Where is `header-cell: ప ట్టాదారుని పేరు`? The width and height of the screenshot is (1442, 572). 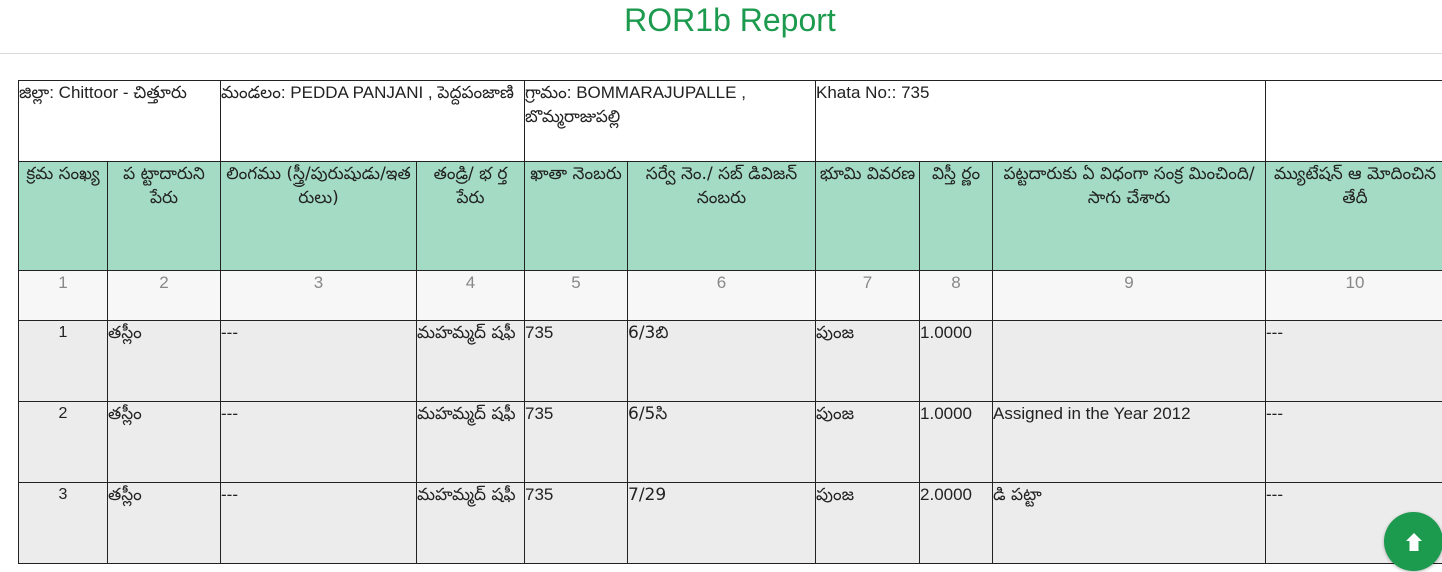
header-cell: ప ట్టాదారుని పేరు is located at coordinates (164, 216).